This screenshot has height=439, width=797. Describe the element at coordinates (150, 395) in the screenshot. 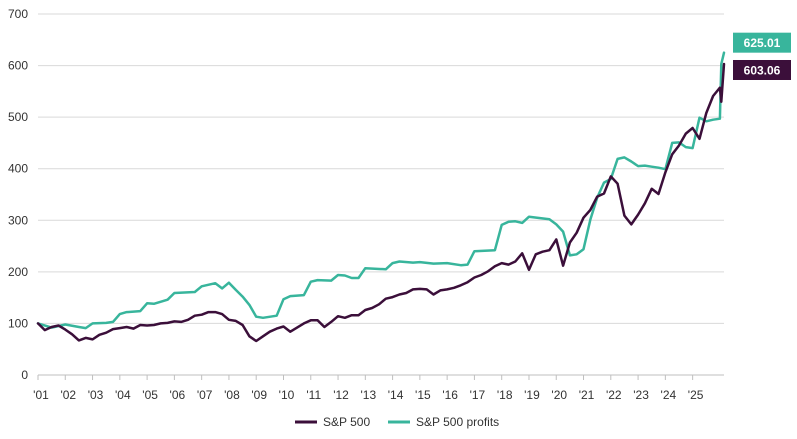

I see `x-tick-label: '05` at that location.